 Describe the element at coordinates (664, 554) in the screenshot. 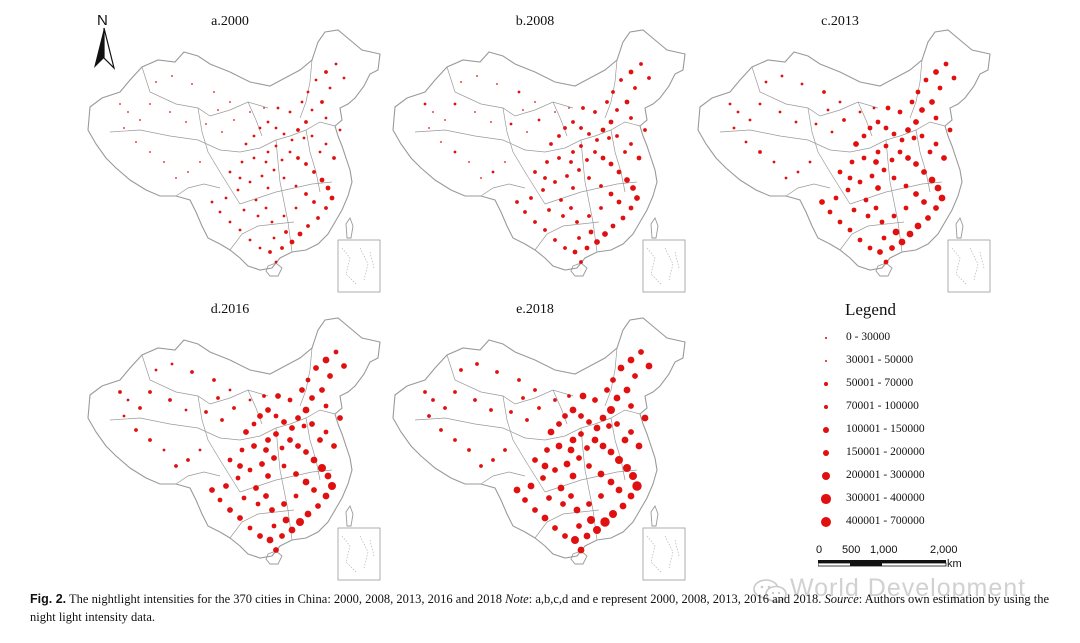

I see `south-china-sea-inset` at that location.